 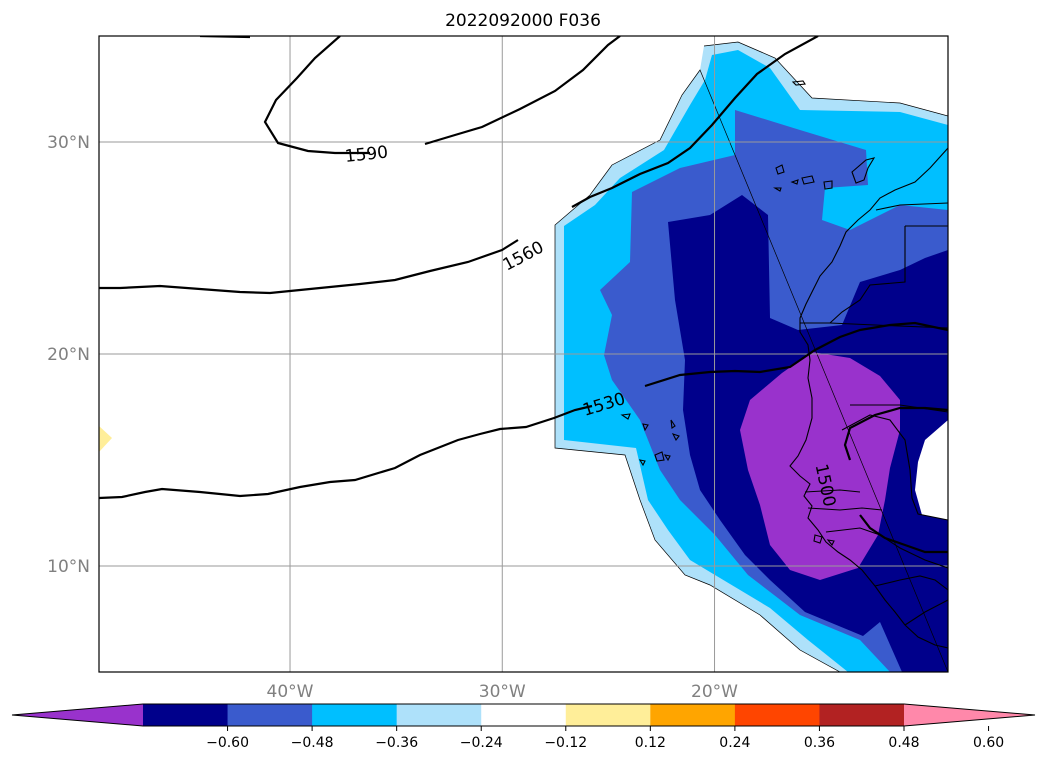 I want to click on field-spot-yellow, so click(x=105, y=439).